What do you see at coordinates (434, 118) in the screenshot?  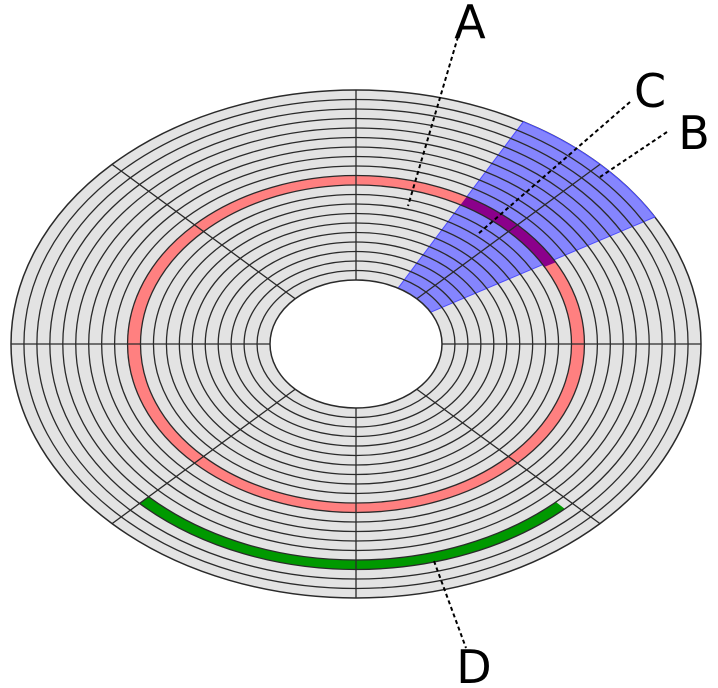 I see `leader-line-a` at bounding box center [434, 118].